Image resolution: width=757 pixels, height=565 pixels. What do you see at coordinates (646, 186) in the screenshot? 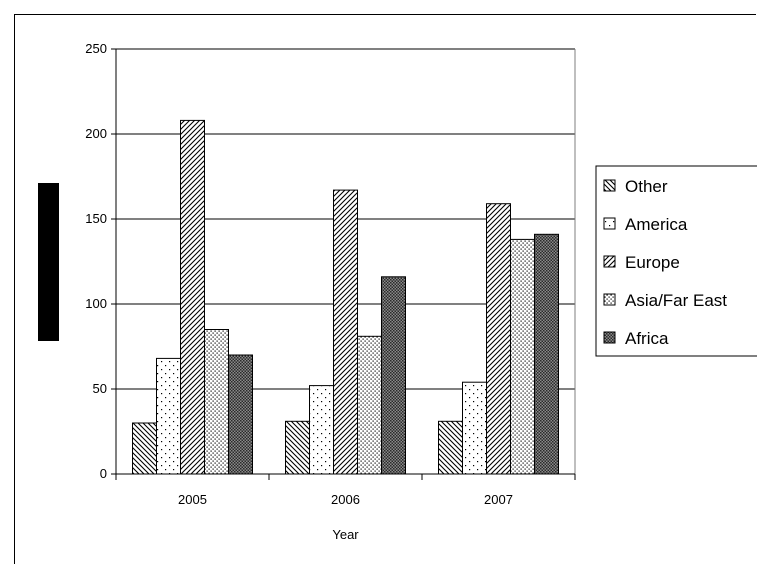
I see `legend-entry: Other` at bounding box center [646, 186].